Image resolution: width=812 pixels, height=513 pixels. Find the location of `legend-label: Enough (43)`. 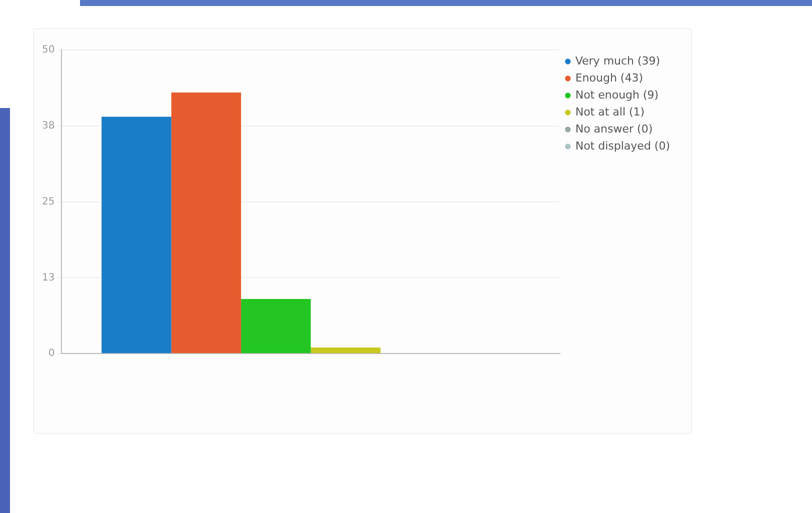

legend-label: Enough (43) is located at coordinates (609, 77).